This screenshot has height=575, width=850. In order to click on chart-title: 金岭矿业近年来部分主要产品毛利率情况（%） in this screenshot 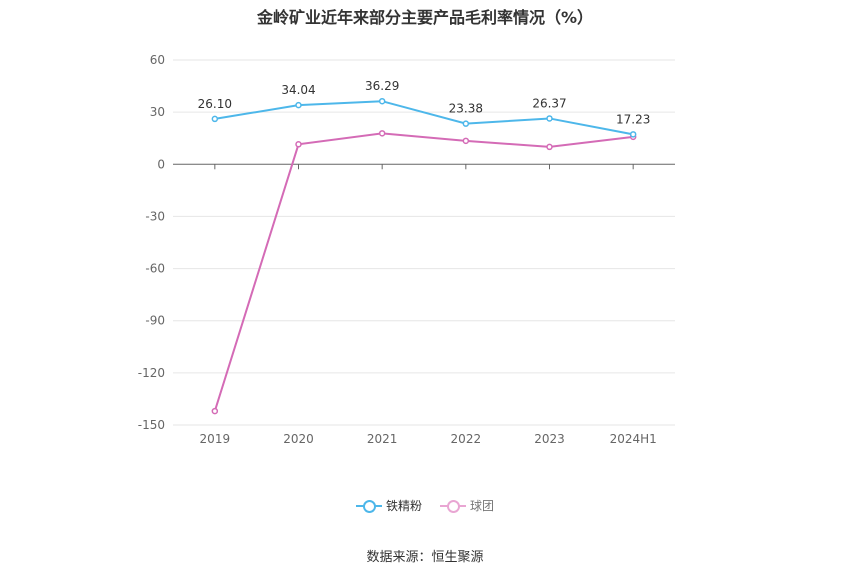, I will do `click(425, 17)`.